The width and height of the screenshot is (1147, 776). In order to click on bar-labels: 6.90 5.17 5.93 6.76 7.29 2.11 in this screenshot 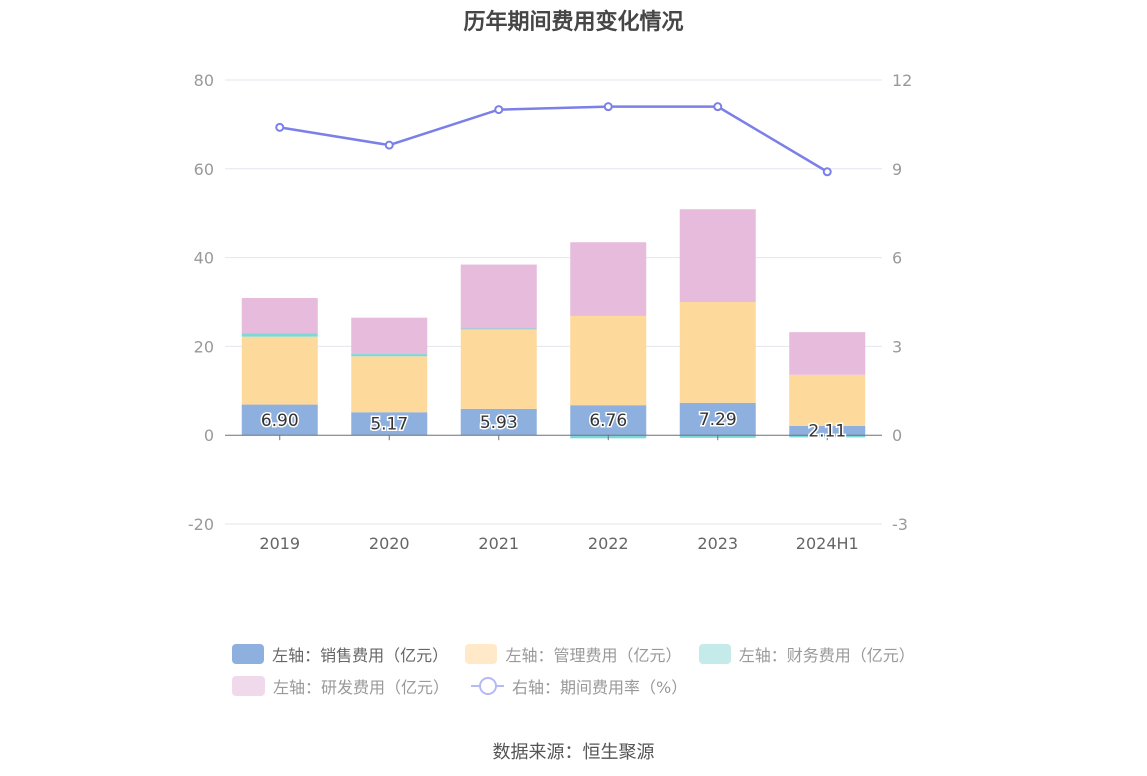, I will do `click(553, 426)`.